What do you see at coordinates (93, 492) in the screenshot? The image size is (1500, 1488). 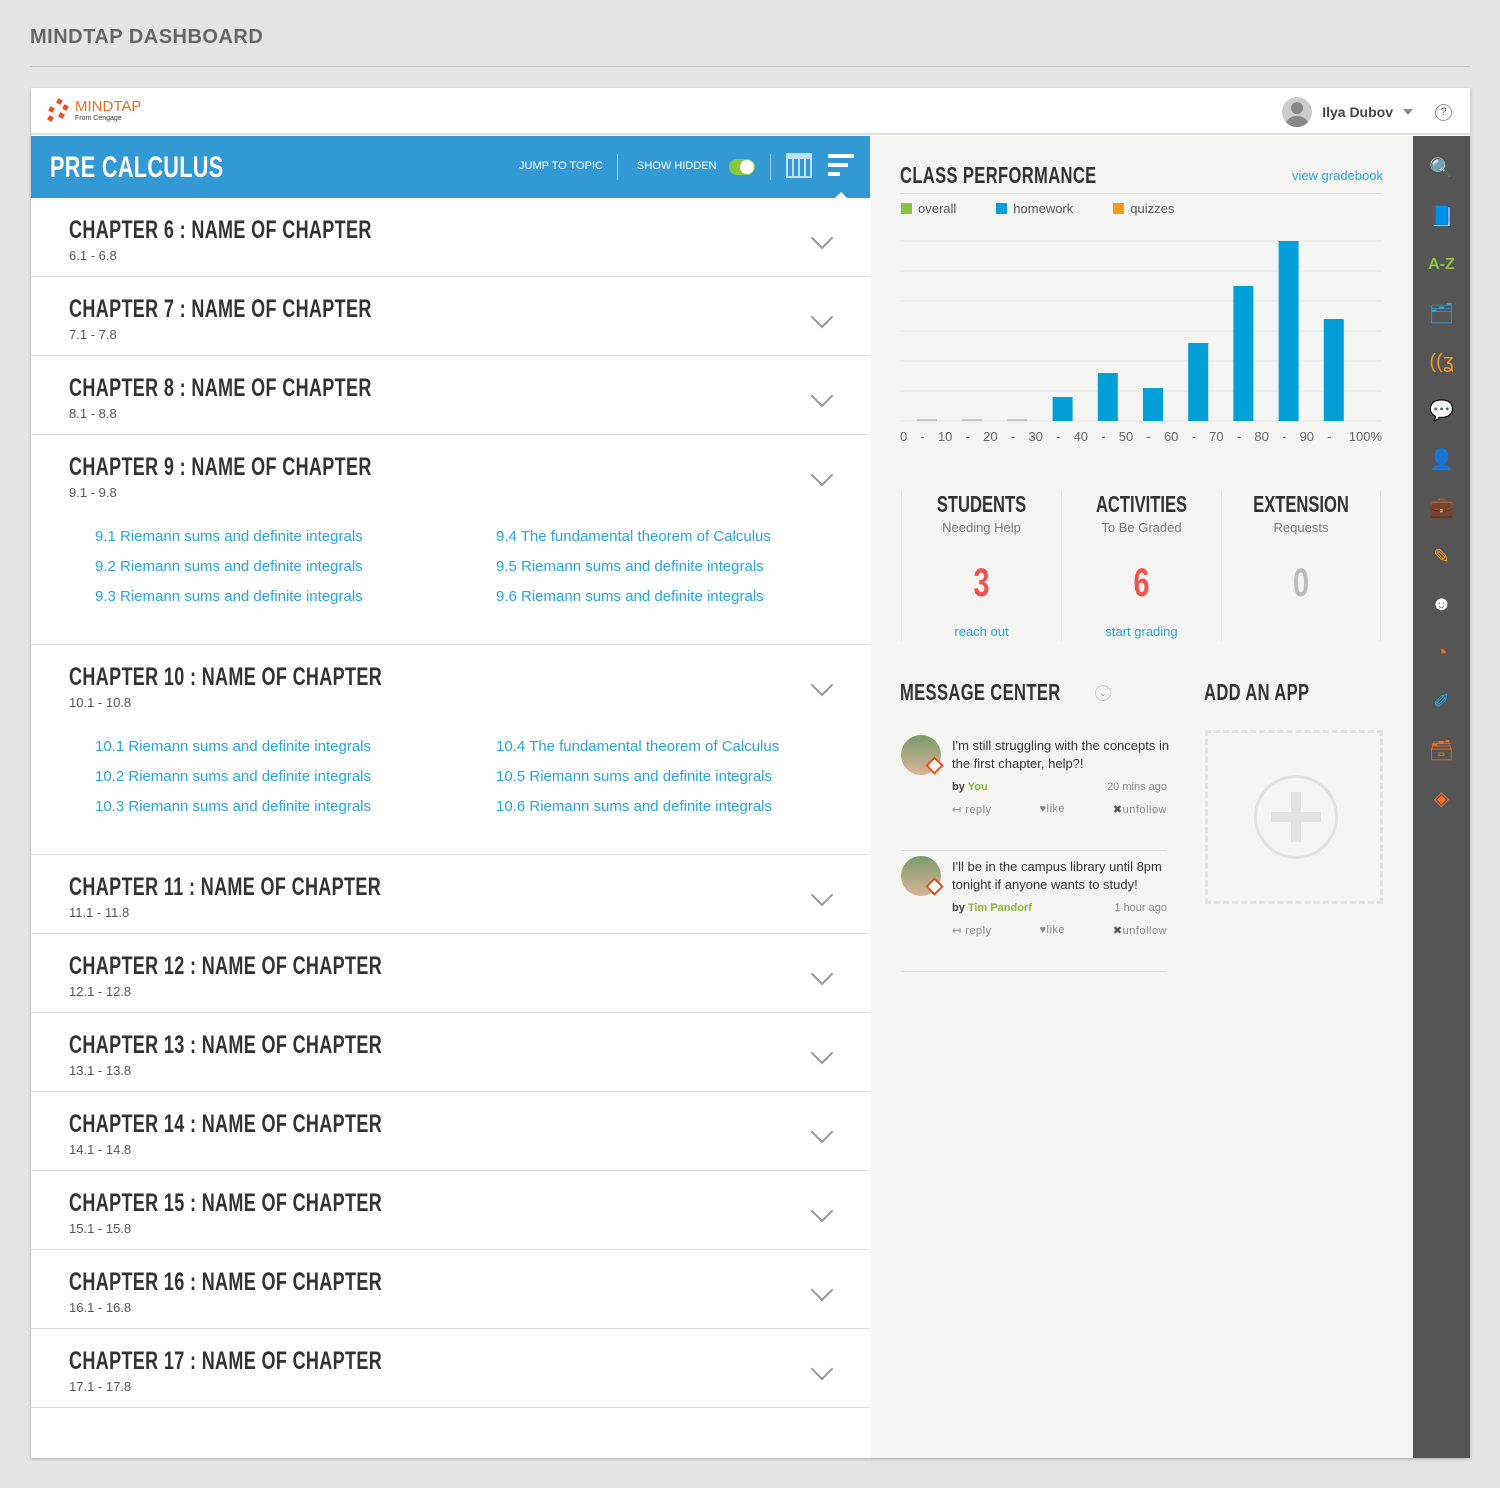 I see `chapter-range: 9.1 - 9.8` at bounding box center [93, 492].